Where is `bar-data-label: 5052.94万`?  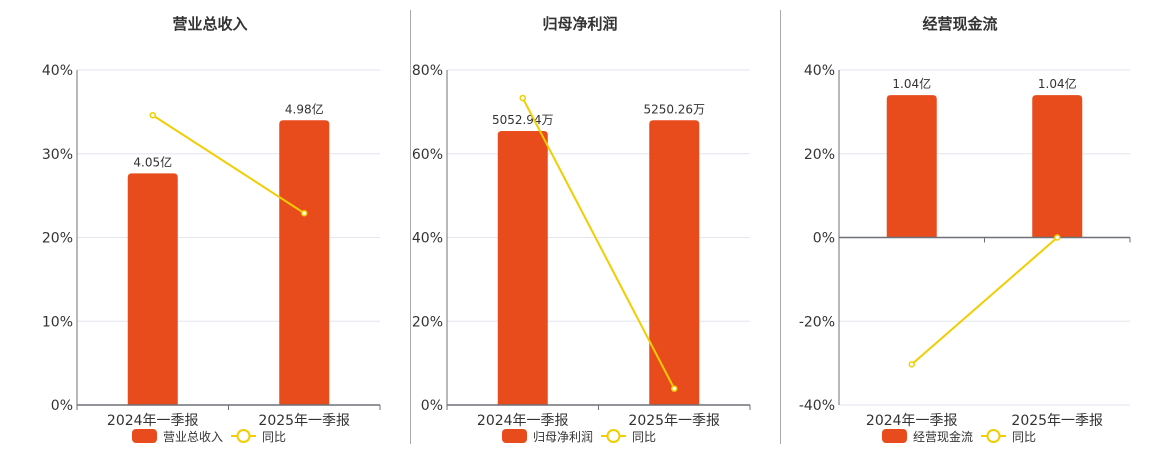
bar-data-label: 5052.94万 is located at coordinates (523, 120).